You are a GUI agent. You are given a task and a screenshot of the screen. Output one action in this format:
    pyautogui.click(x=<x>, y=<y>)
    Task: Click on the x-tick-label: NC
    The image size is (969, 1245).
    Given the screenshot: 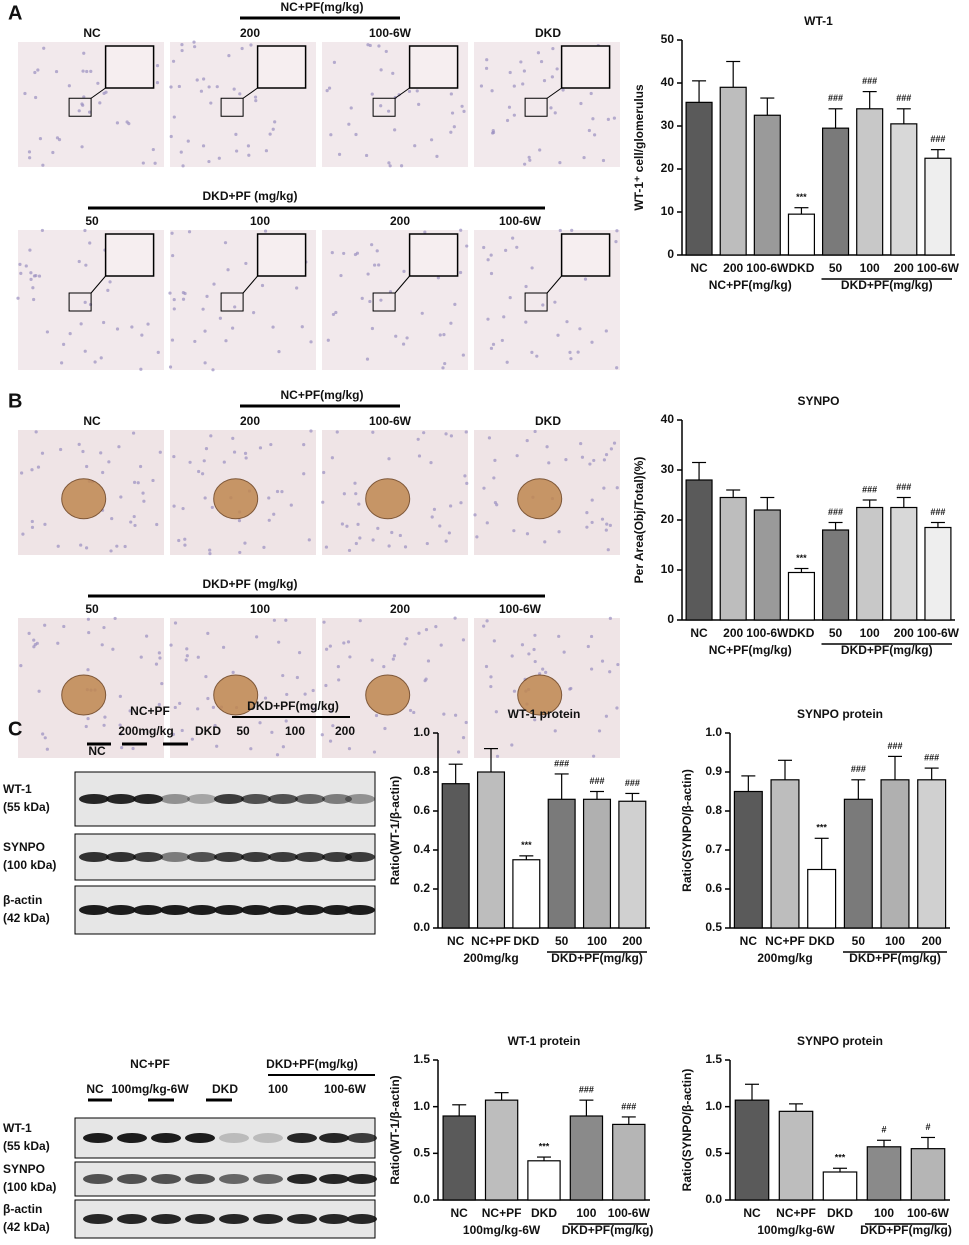 What is the action you would take?
    pyautogui.click(x=456, y=941)
    